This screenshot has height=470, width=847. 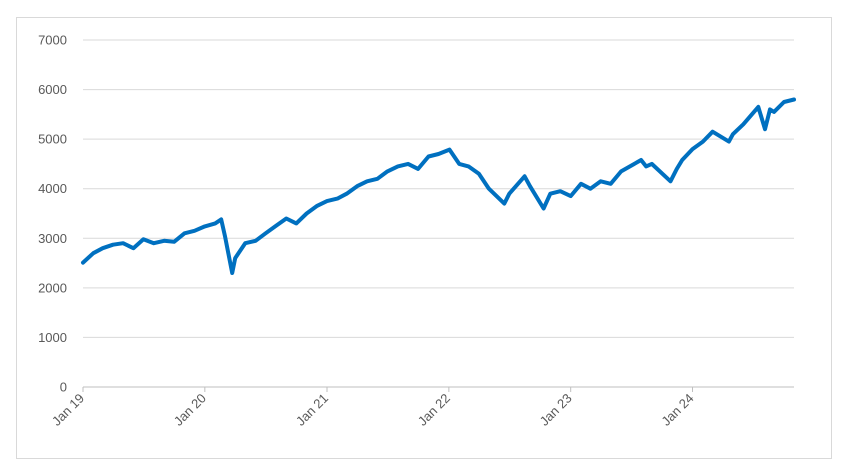 I want to click on y-tick-label: 2000, so click(x=52, y=287).